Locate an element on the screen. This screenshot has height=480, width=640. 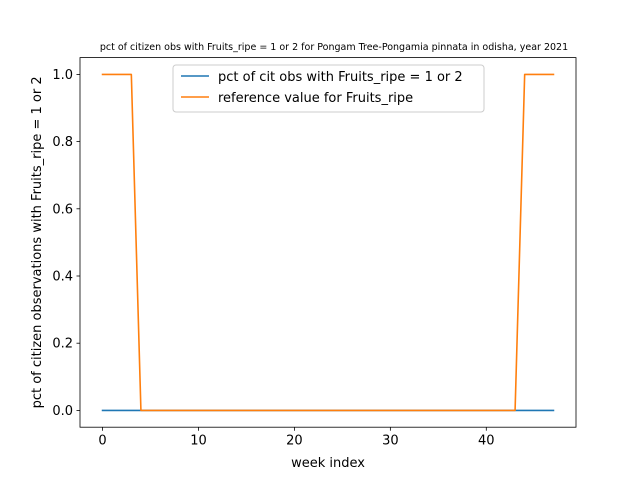
x-tick-label: 10 is located at coordinates (198, 441).